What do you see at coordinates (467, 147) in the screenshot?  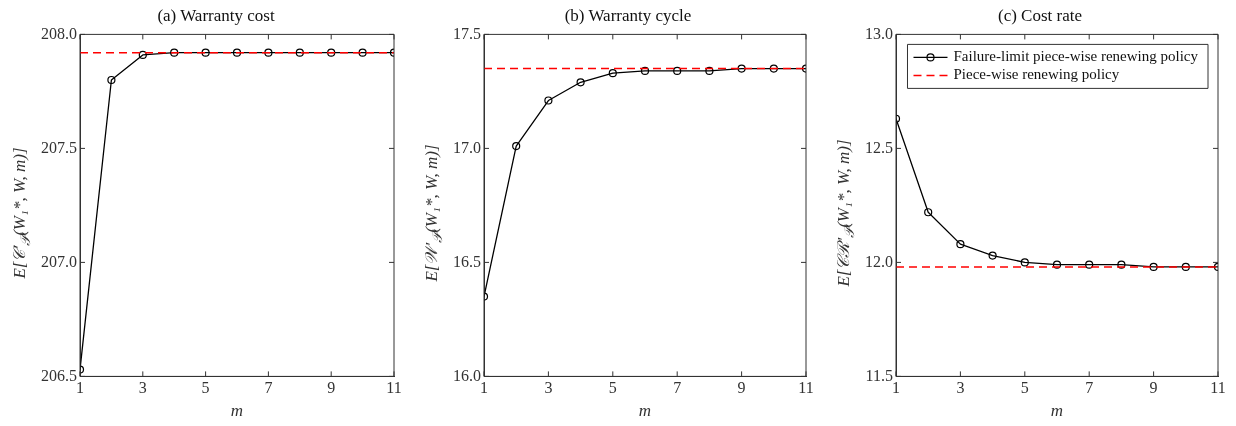 I see `y-tick-label: 17.0` at bounding box center [467, 147].